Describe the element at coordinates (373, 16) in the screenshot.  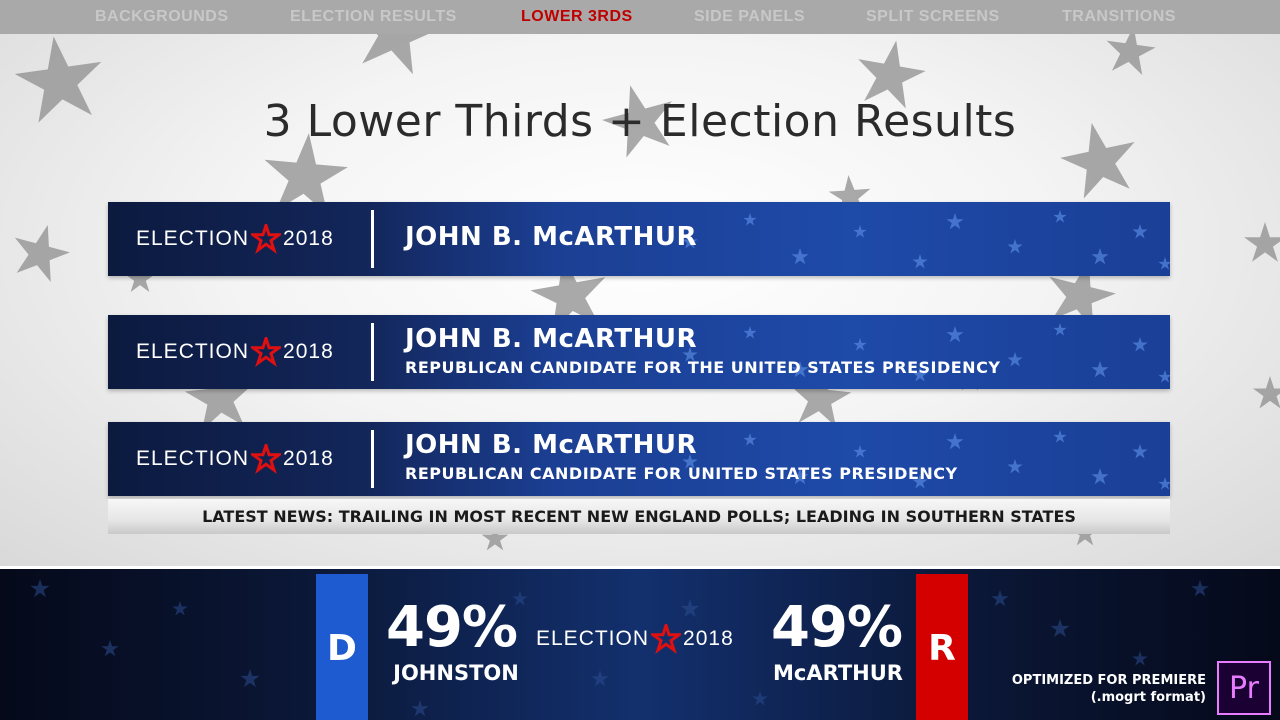
I see `tab-election-results: ELECTION RESULTS` at that location.